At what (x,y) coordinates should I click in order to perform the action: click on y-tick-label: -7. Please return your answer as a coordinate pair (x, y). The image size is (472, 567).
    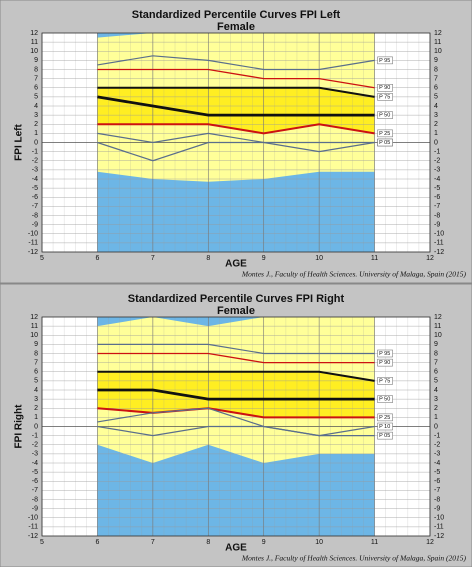
    Looking at the image, I should click on (35, 490).